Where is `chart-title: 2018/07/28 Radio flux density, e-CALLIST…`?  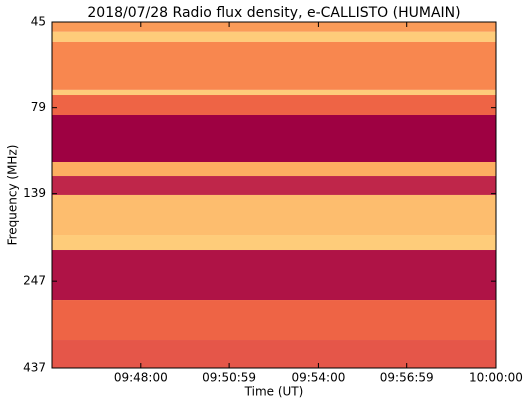 chart-title: 2018/07/28 Radio flux density, e-CALLIST… is located at coordinates (273, 13).